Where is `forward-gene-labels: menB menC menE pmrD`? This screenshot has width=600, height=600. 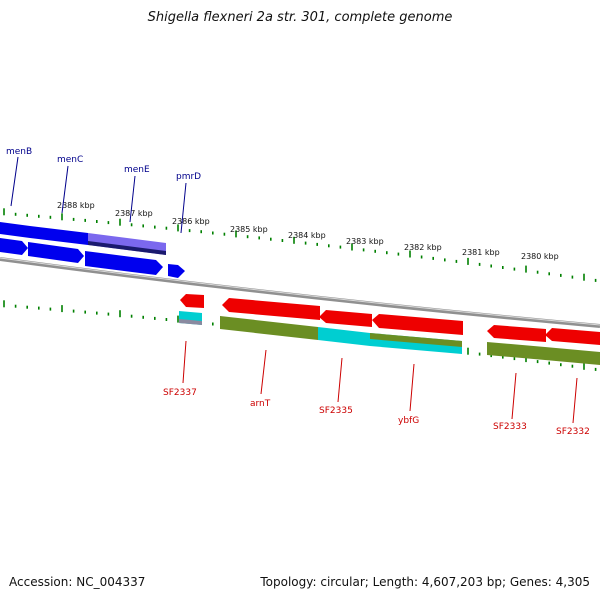 forward-gene-labels: menB menC menE pmrD is located at coordinates (103, 190).